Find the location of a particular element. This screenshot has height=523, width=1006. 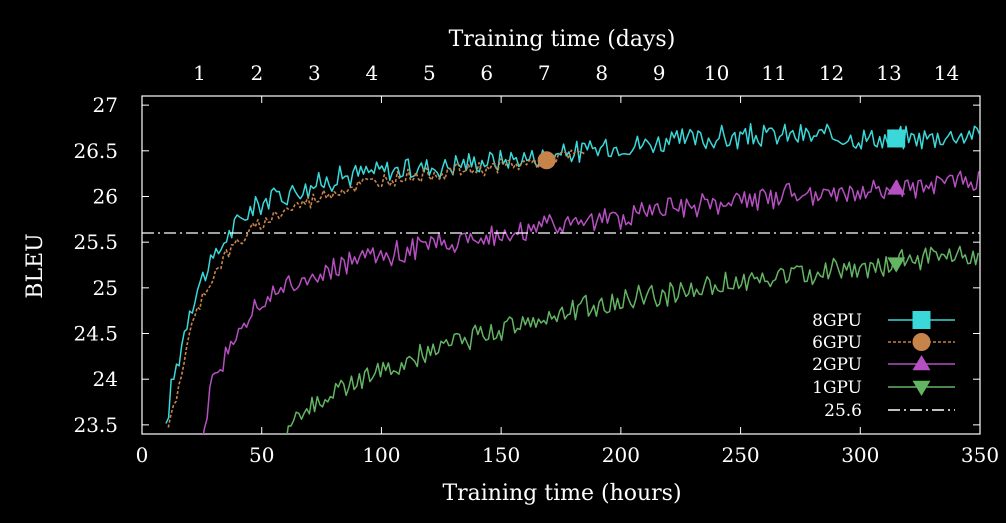

top-tick-label: 6 is located at coordinates (486, 73).